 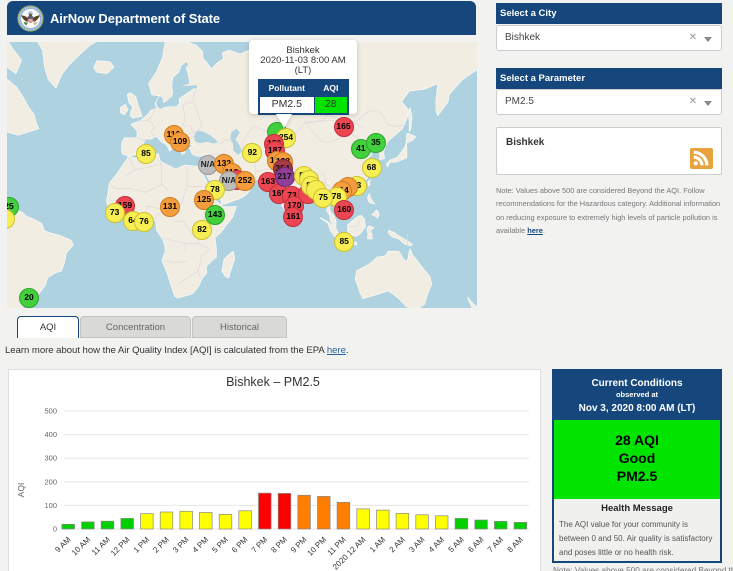 I want to click on svg-text: 5 AM, so click(x=456, y=544).